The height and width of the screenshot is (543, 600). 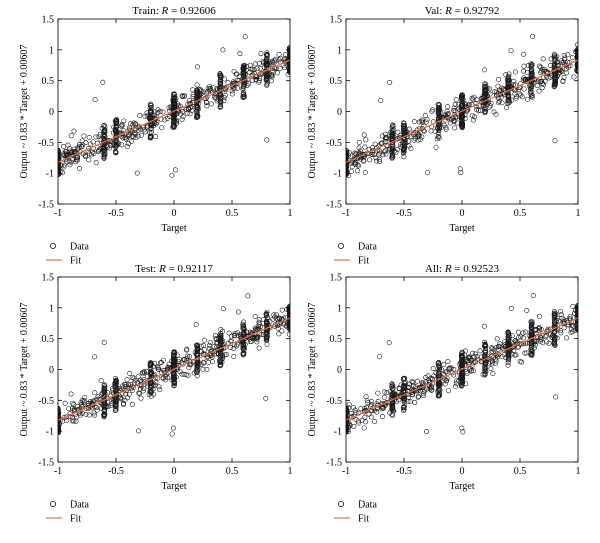 What do you see at coordinates (174, 471) in the screenshot?
I see `x-tick-label: 0` at bounding box center [174, 471].